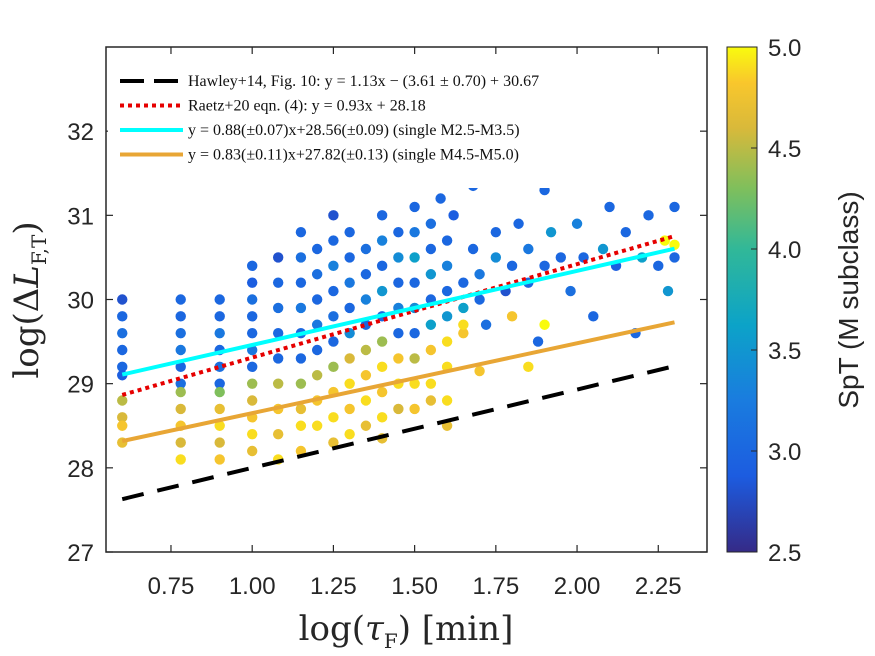 The image size is (875, 656). Describe the element at coordinates (784, 250) in the screenshot. I see `colorbar-tick-label: 4.0` at that location.